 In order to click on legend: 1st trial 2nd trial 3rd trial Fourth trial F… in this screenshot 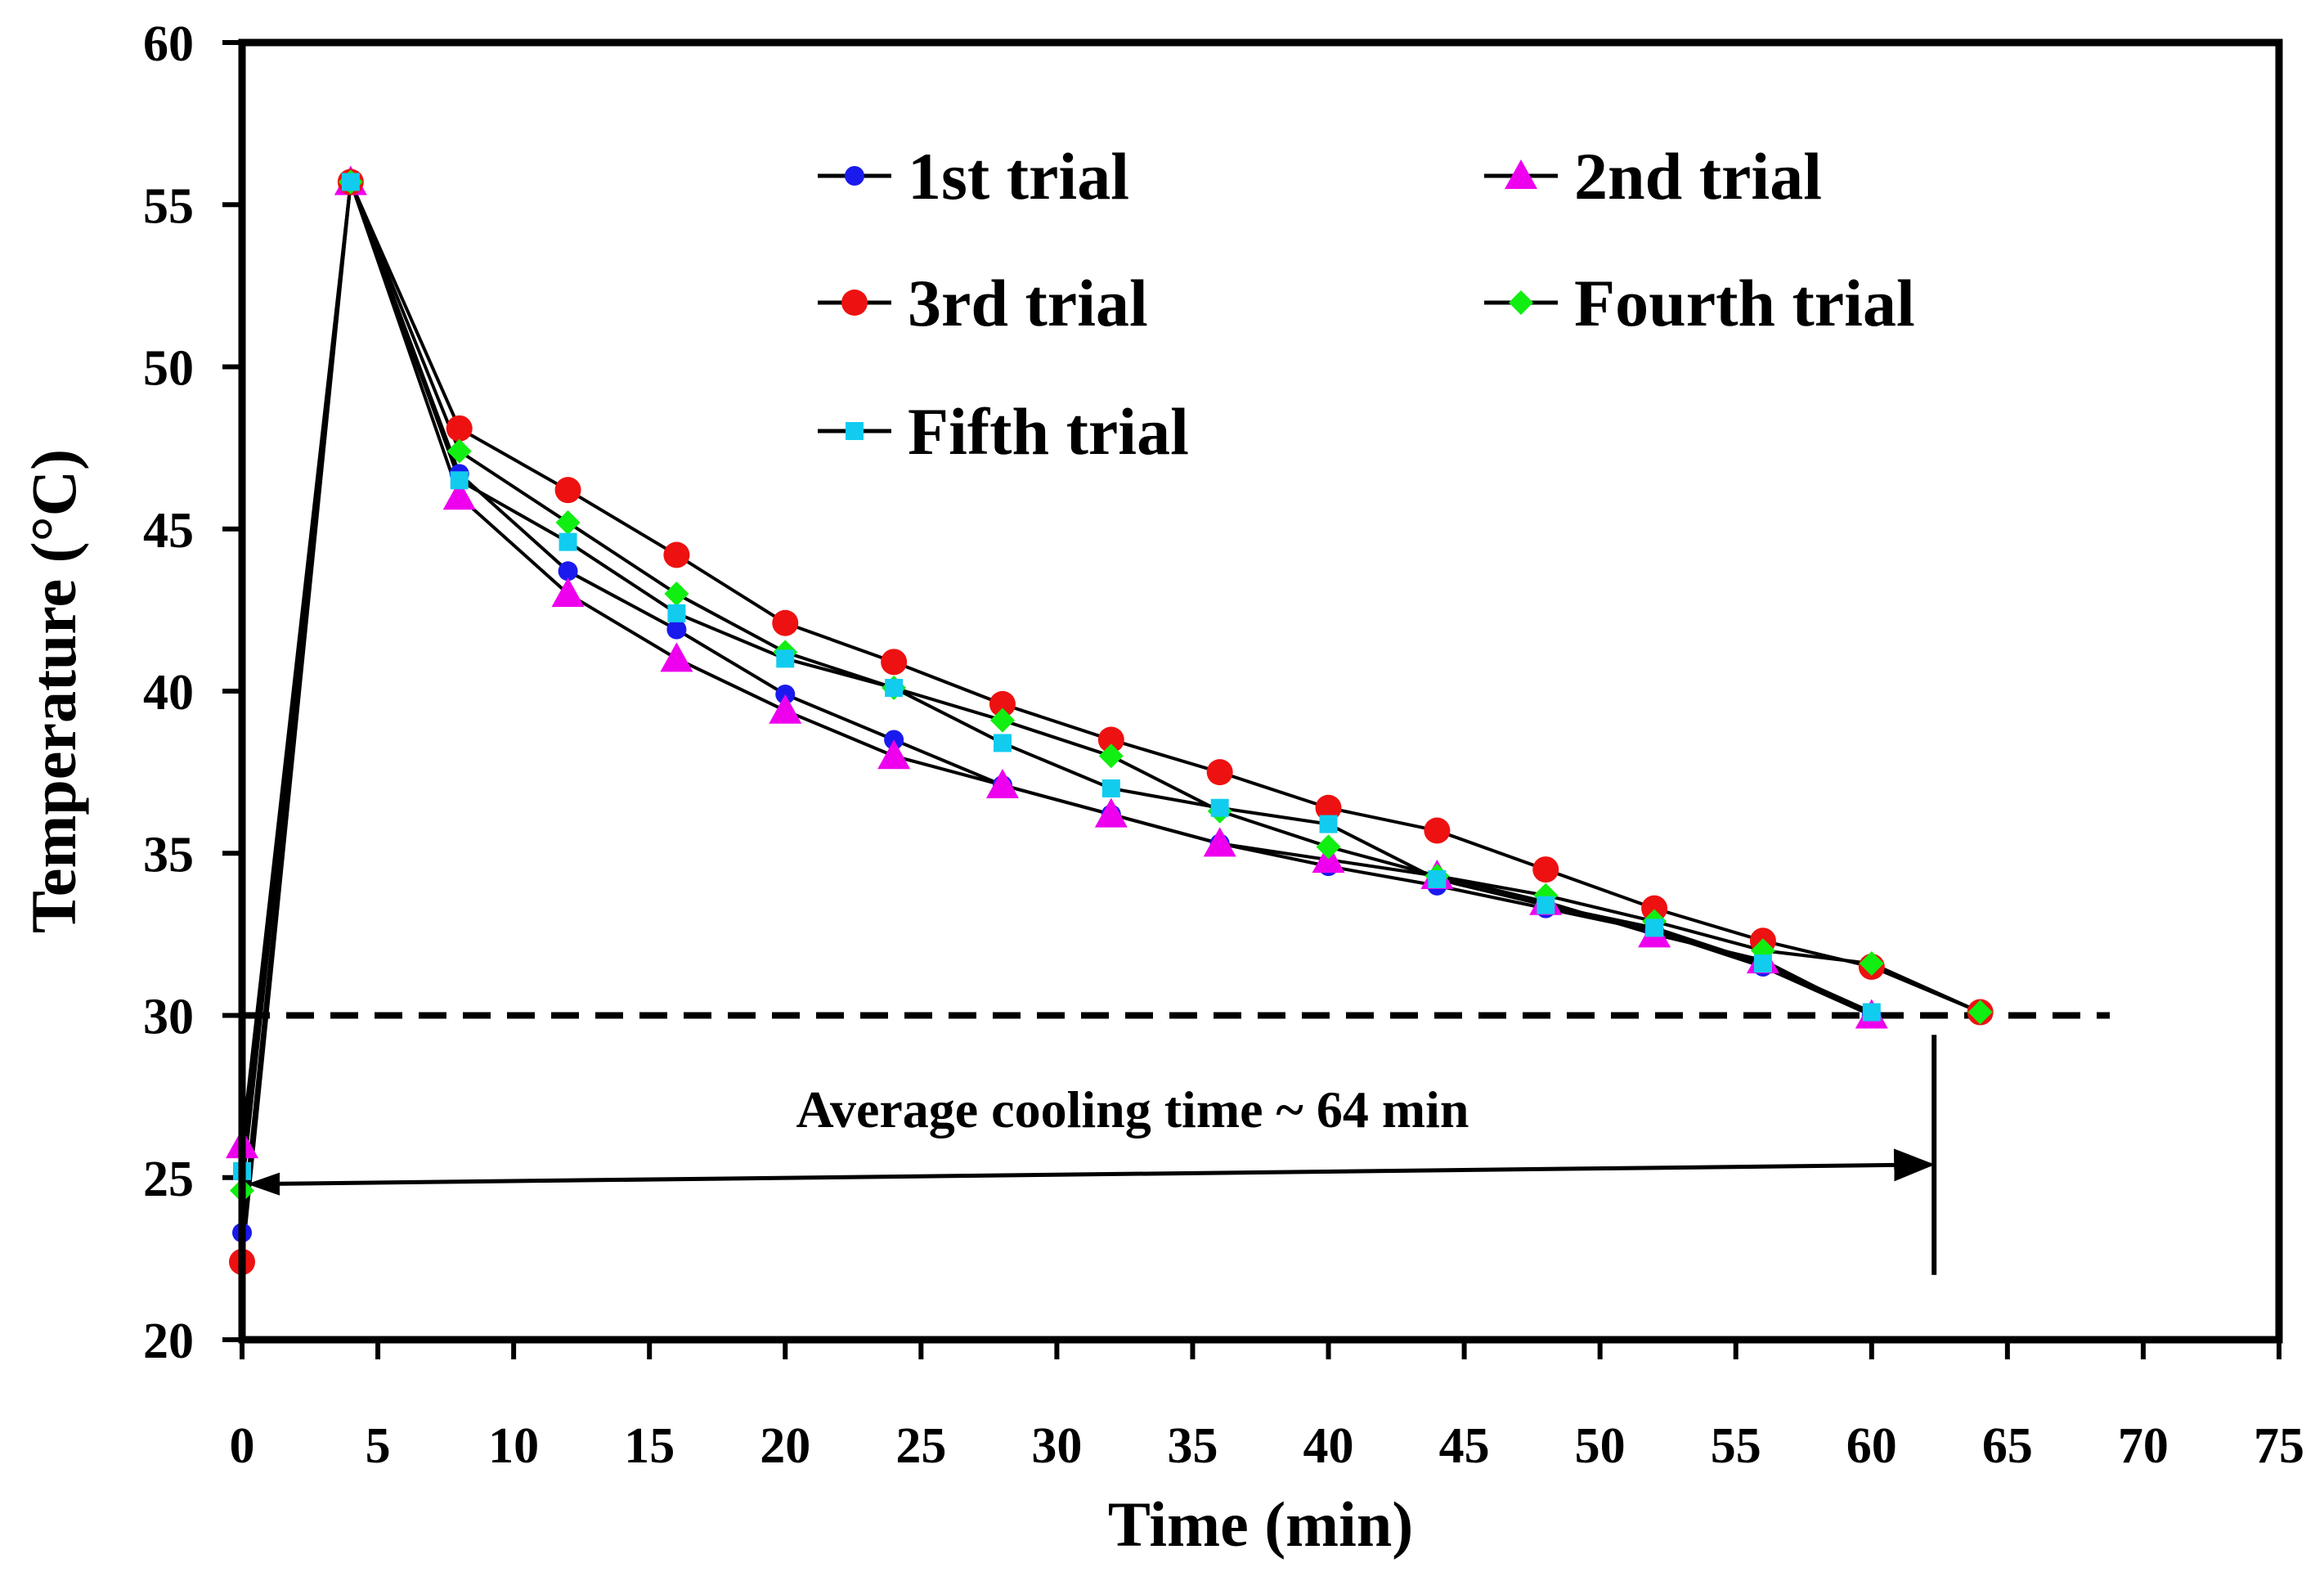, I will do `click(1367, 304)`.